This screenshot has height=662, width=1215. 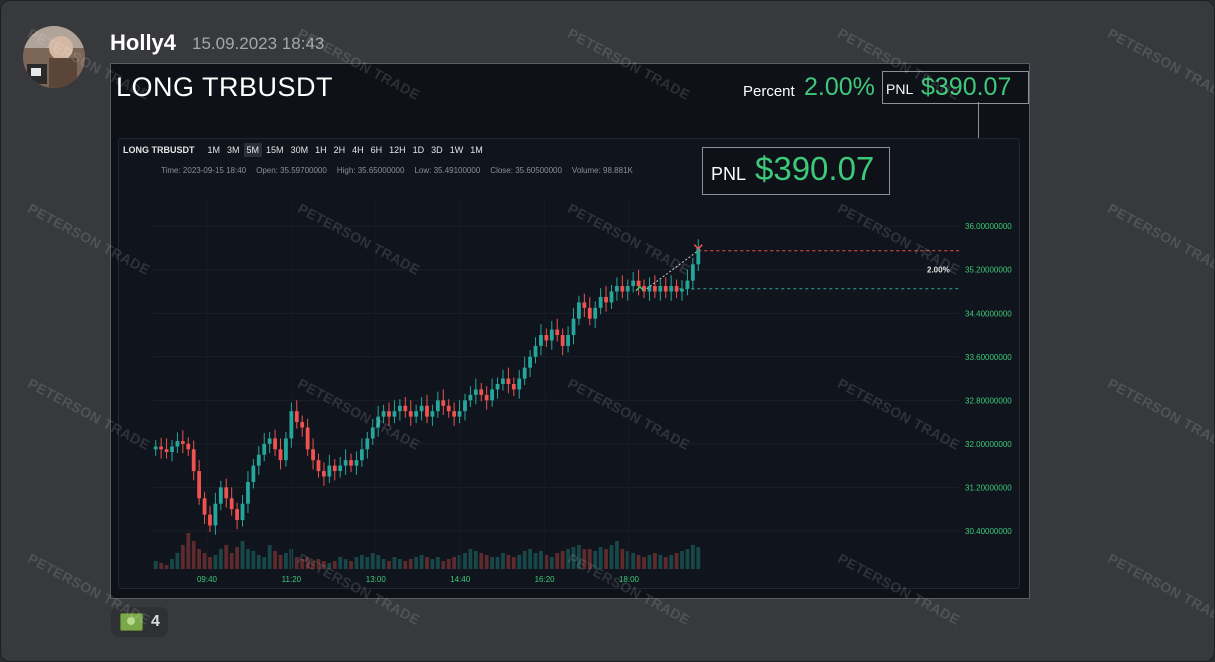 What do you see at coordinates (207, 579) in the screenshot?
I see `x-tick-label: 09:40` at bounding box center [207, 579].